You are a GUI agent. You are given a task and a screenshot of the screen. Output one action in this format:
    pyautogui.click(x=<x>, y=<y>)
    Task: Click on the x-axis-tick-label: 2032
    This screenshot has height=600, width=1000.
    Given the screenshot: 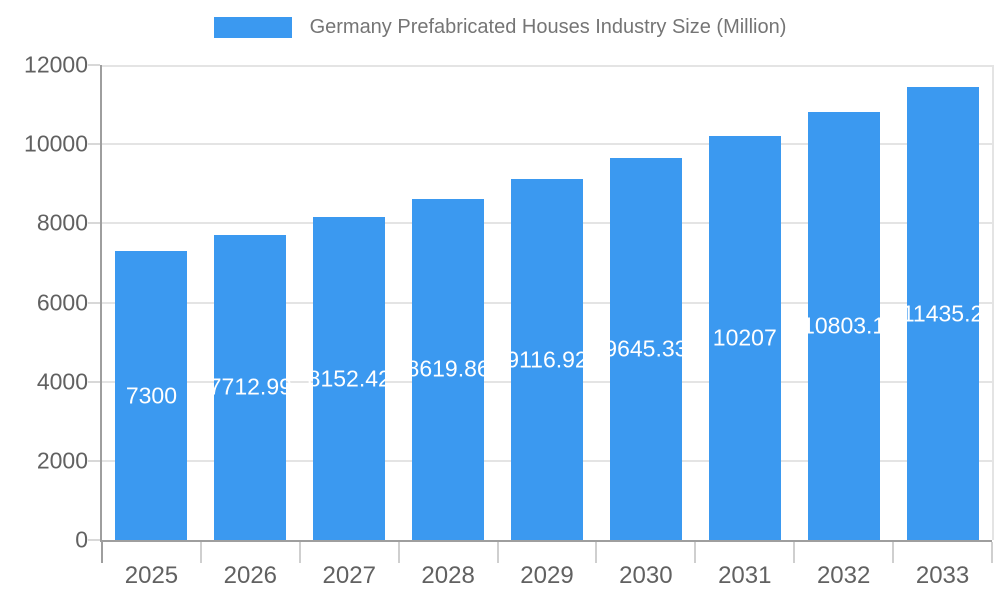 What is the action you would take?
    pyautogui.click(x=843, y=575)
    